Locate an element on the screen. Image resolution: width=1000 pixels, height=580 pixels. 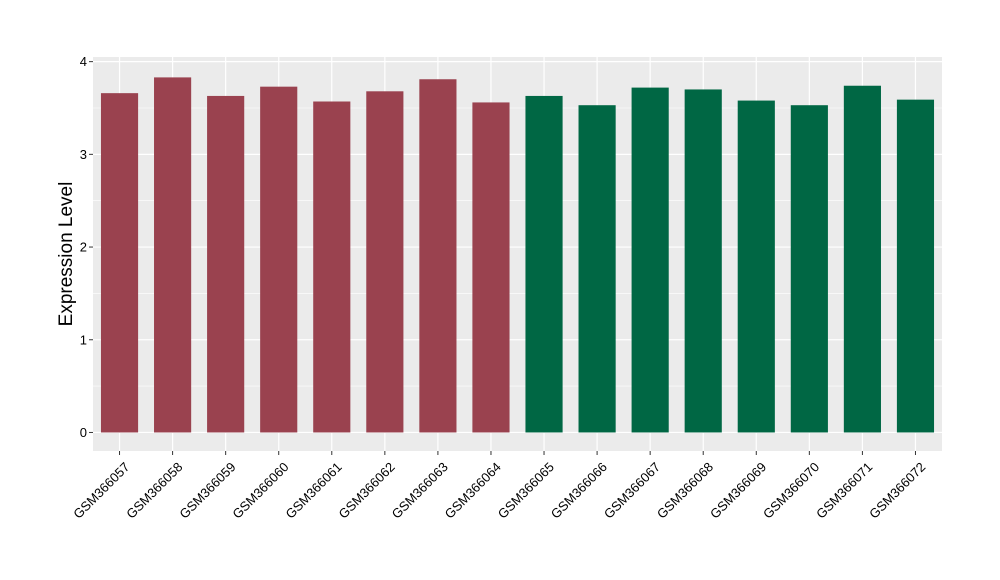
x-tick-label: GSM366069 is located at coordinates (738, 490).